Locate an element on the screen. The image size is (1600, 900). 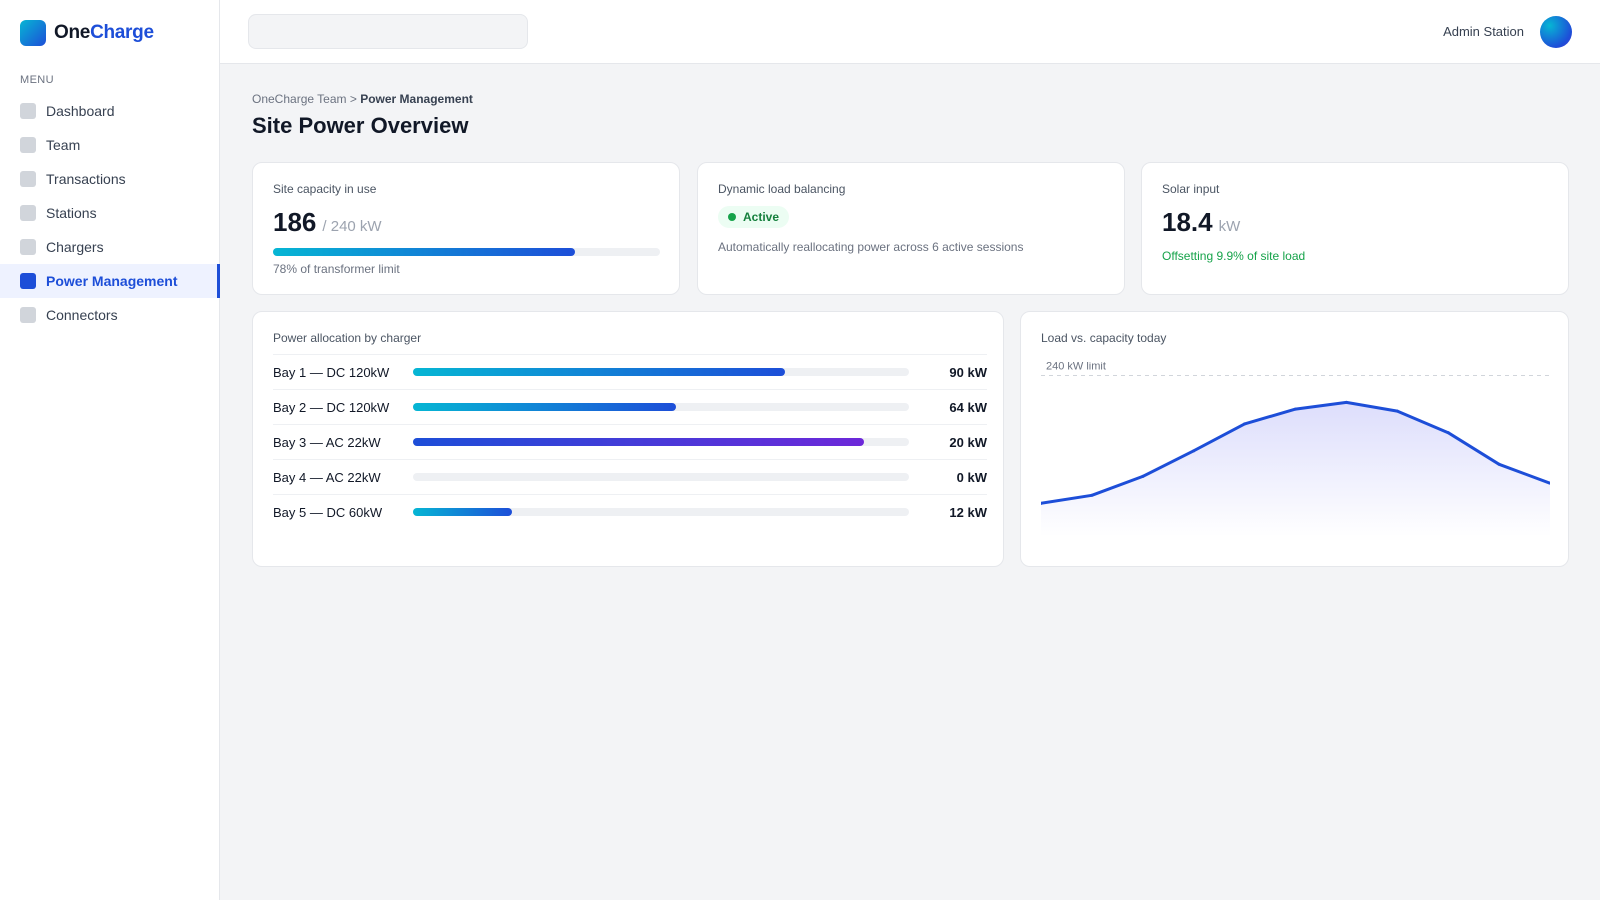
status-badge: Active is located at coordinates (754, 217).